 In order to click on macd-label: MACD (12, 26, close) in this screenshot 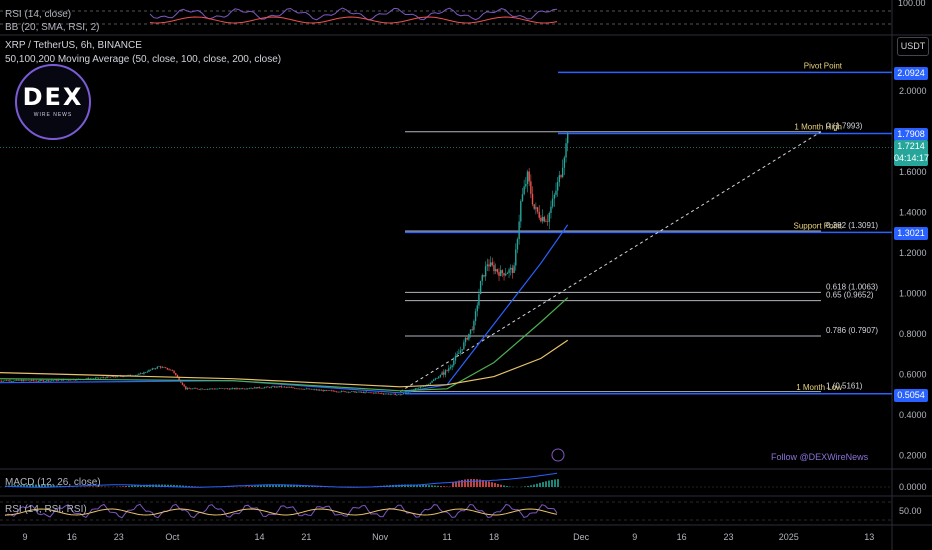, I will do `click(53, 482)`.